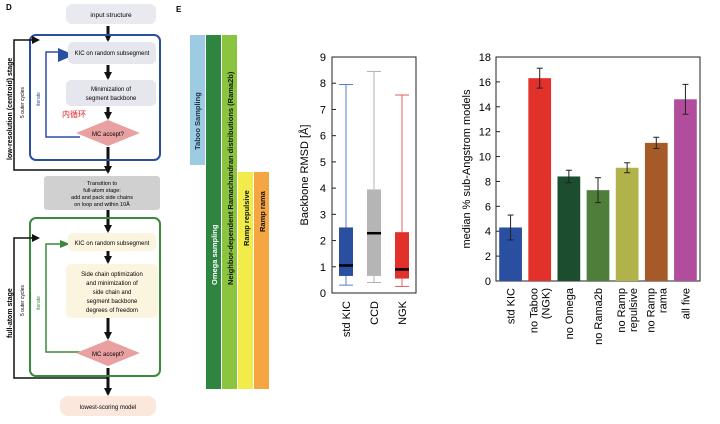  Describe the element at coordinates (510, 254) in the screenshot. I see `bar-std-kic` at that location.